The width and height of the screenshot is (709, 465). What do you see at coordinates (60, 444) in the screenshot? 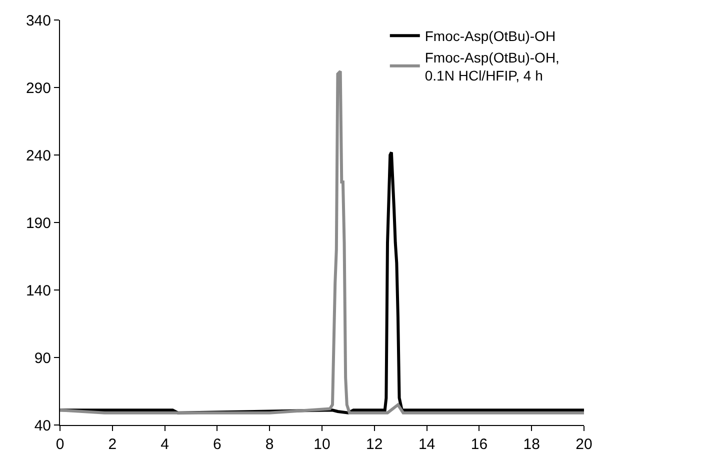
I see `x-tick-label: 0` at bounding box center [60, 444].